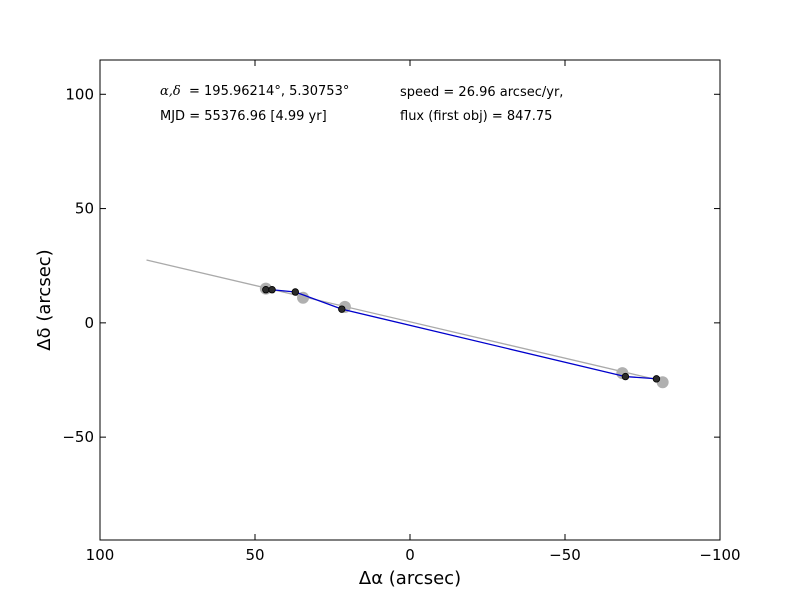 This screenshot has height=600, width=800. I want to click on x-tick-label: 50, so click(254, 555).